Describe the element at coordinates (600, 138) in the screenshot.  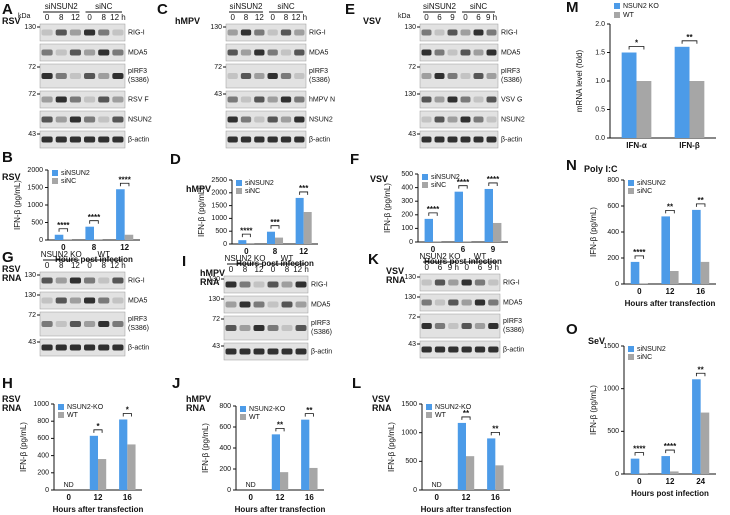
I see `y-tick-label: 0.0` at that location.